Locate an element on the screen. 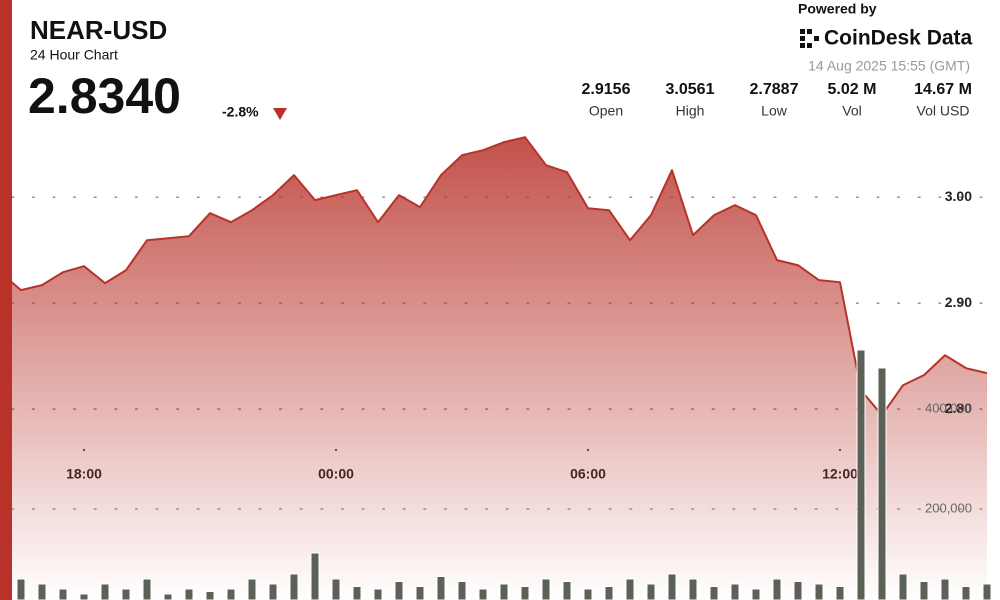  stat-label: Open is located at coordinates (606, 111).